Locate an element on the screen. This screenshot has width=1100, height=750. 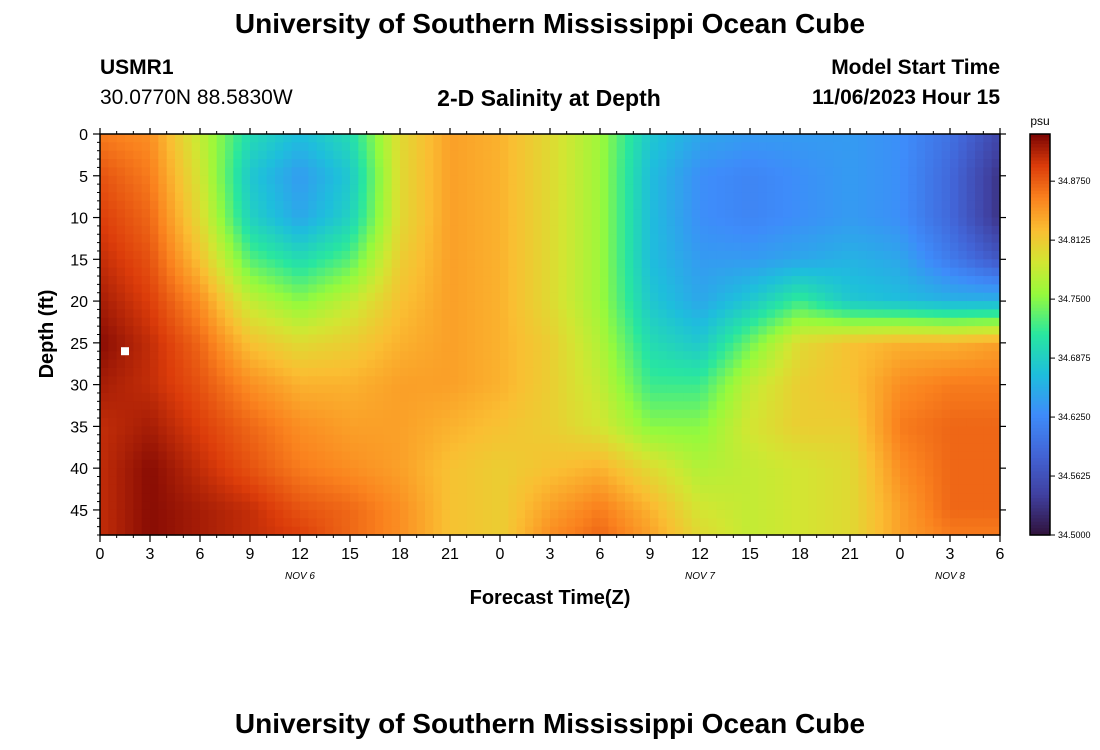
model-start-label: Model Start Time is located at coordinates (915, 67).